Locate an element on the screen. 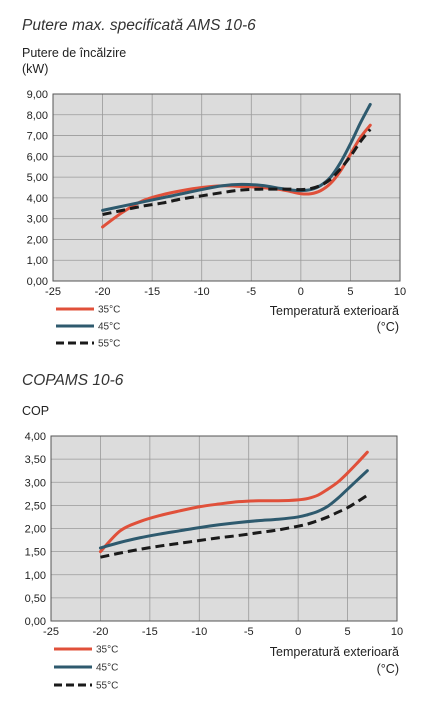  y-tick-label: 6,00 is located at coordinates (37, 157).